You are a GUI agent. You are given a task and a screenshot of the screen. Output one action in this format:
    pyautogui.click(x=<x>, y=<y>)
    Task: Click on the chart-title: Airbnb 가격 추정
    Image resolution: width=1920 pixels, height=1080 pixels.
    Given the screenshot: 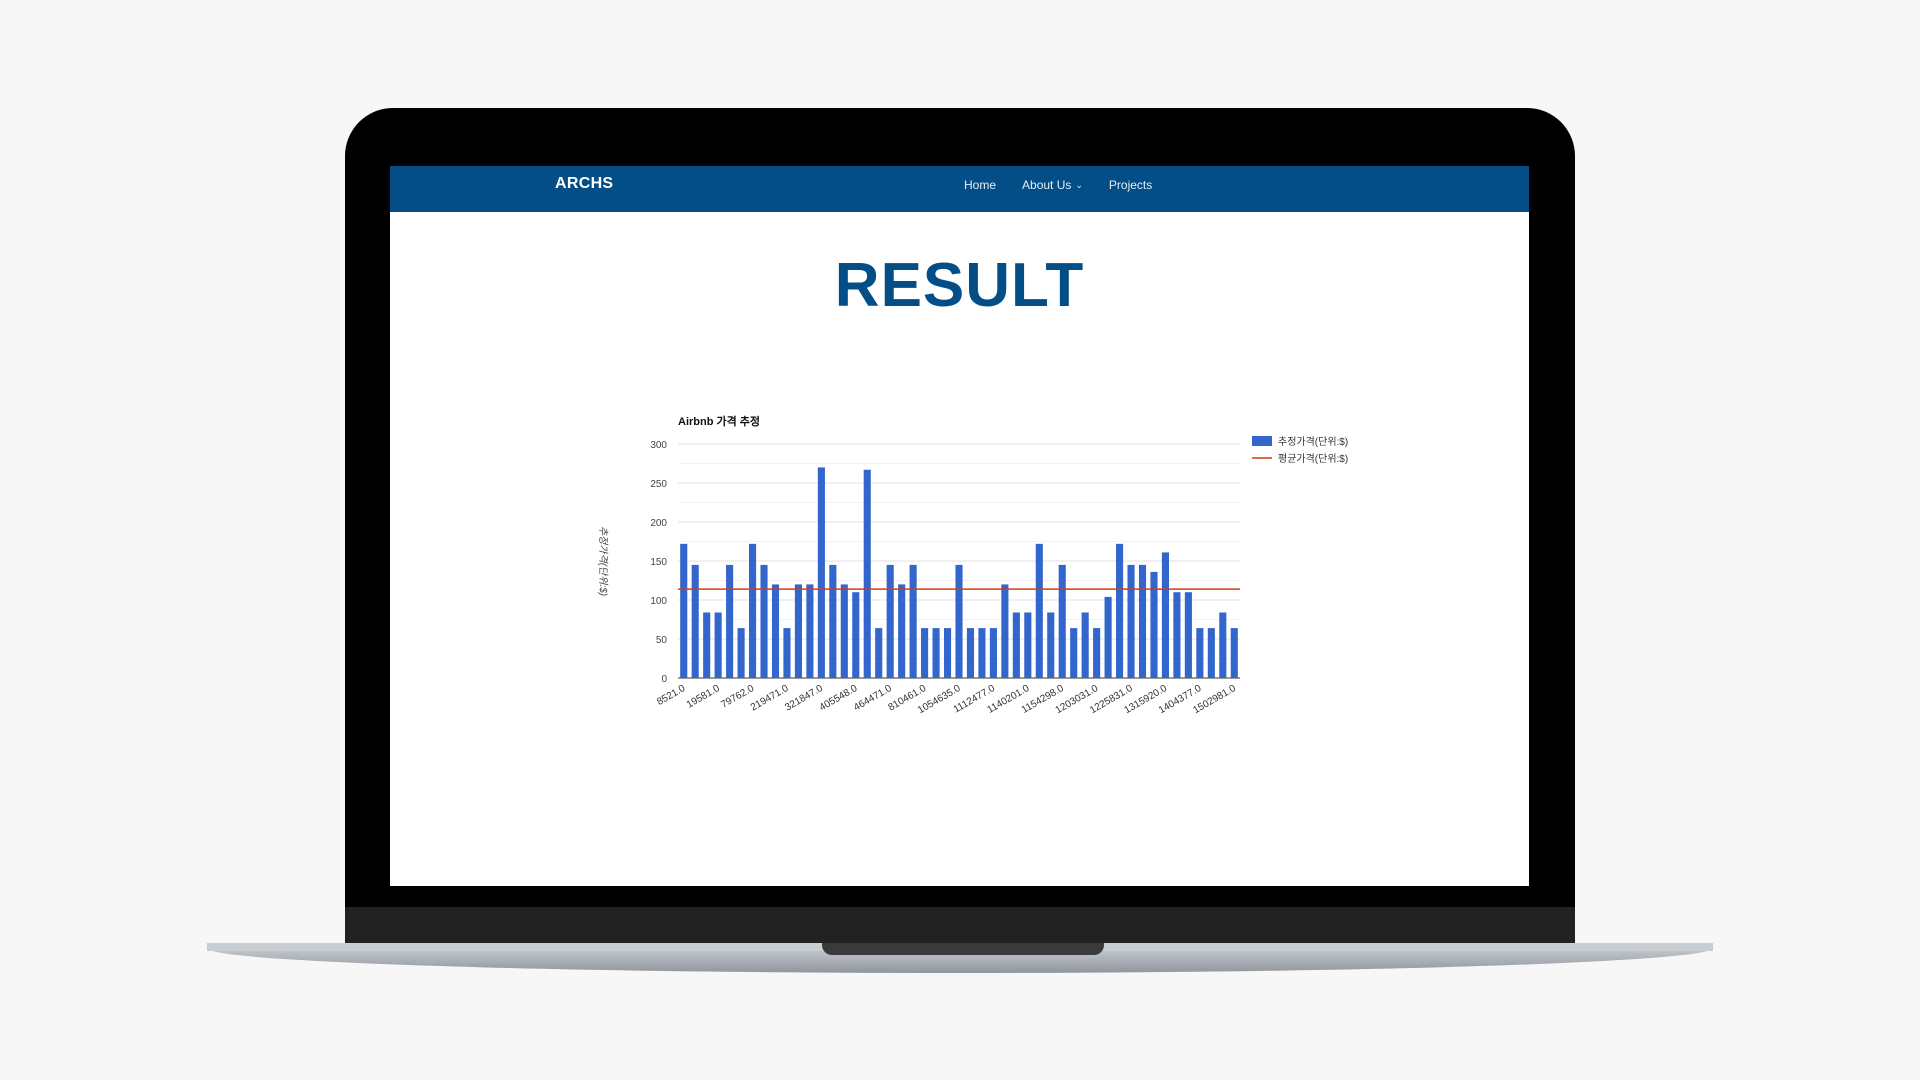 What is the action you would take?
    pyautogui.click(x=719, y=422)
    